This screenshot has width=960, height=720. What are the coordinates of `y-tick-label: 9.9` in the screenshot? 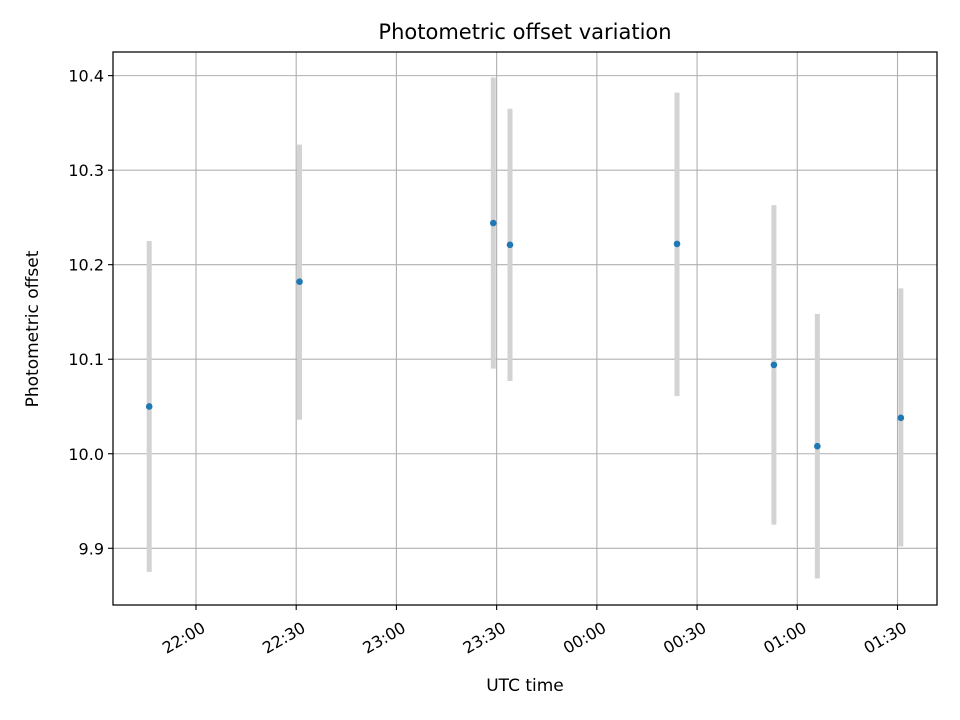 It's located at (91, 548).